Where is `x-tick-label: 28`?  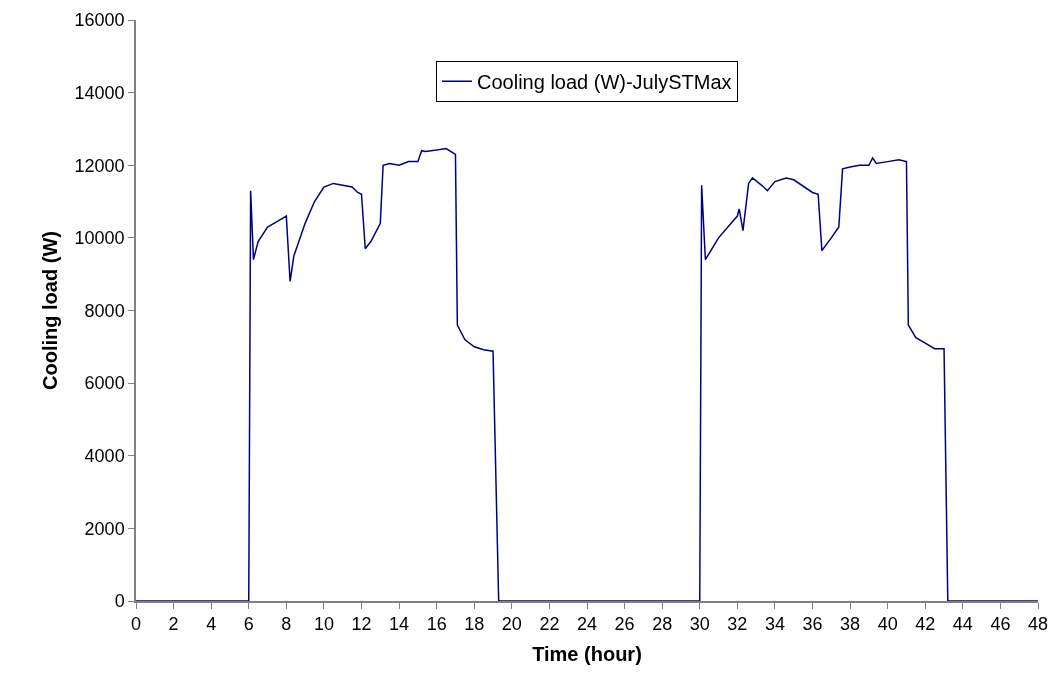 x-tick-label: 28 is located at coordinates (662, 624).